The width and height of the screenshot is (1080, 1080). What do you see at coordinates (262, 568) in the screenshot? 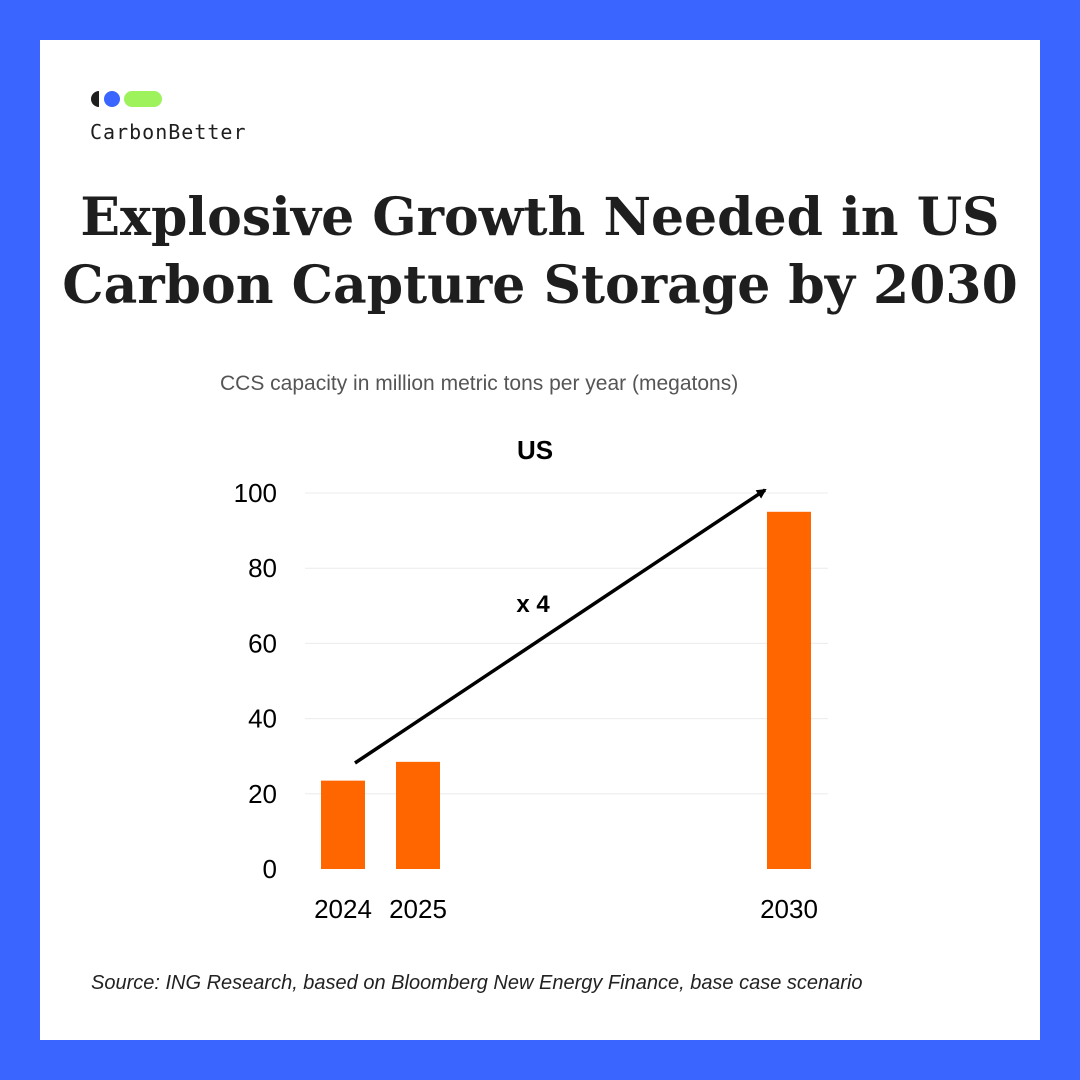
I see `y-tick-label: 80` at bounding box center [262, 568].